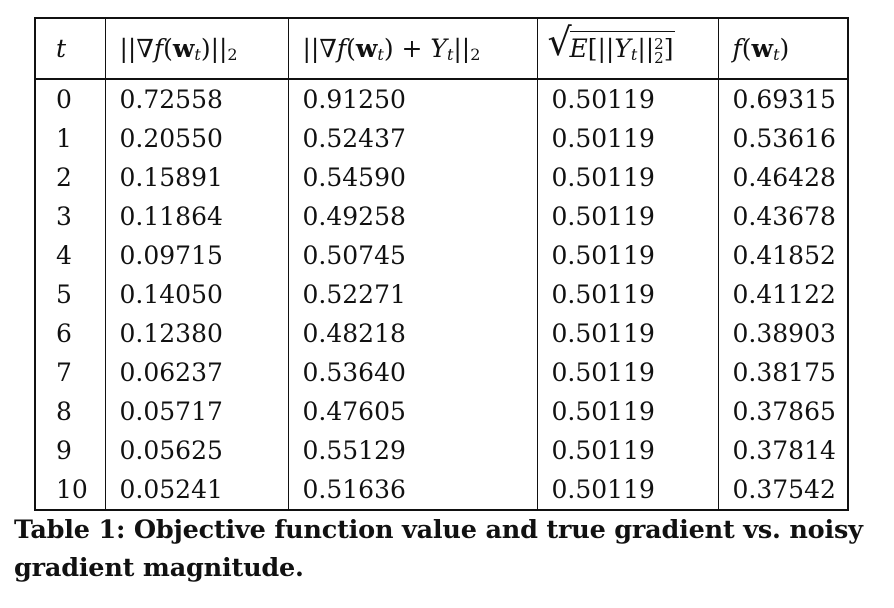  Describe the element at coordinates (196, 216) in the screenshot. I see `cell-true-gradient-norm: 0.11864` at that location.